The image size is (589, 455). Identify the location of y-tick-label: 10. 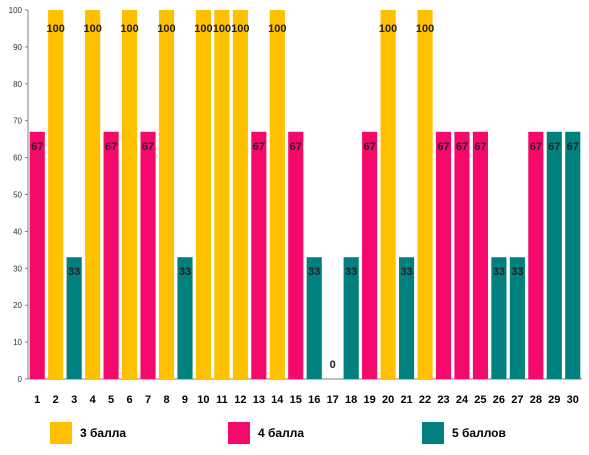
(17, 342).